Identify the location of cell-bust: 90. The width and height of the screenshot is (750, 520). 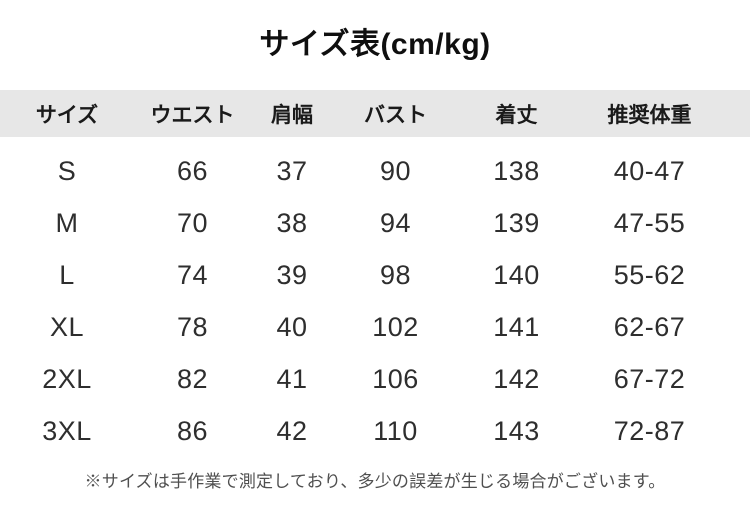
(395, 170).